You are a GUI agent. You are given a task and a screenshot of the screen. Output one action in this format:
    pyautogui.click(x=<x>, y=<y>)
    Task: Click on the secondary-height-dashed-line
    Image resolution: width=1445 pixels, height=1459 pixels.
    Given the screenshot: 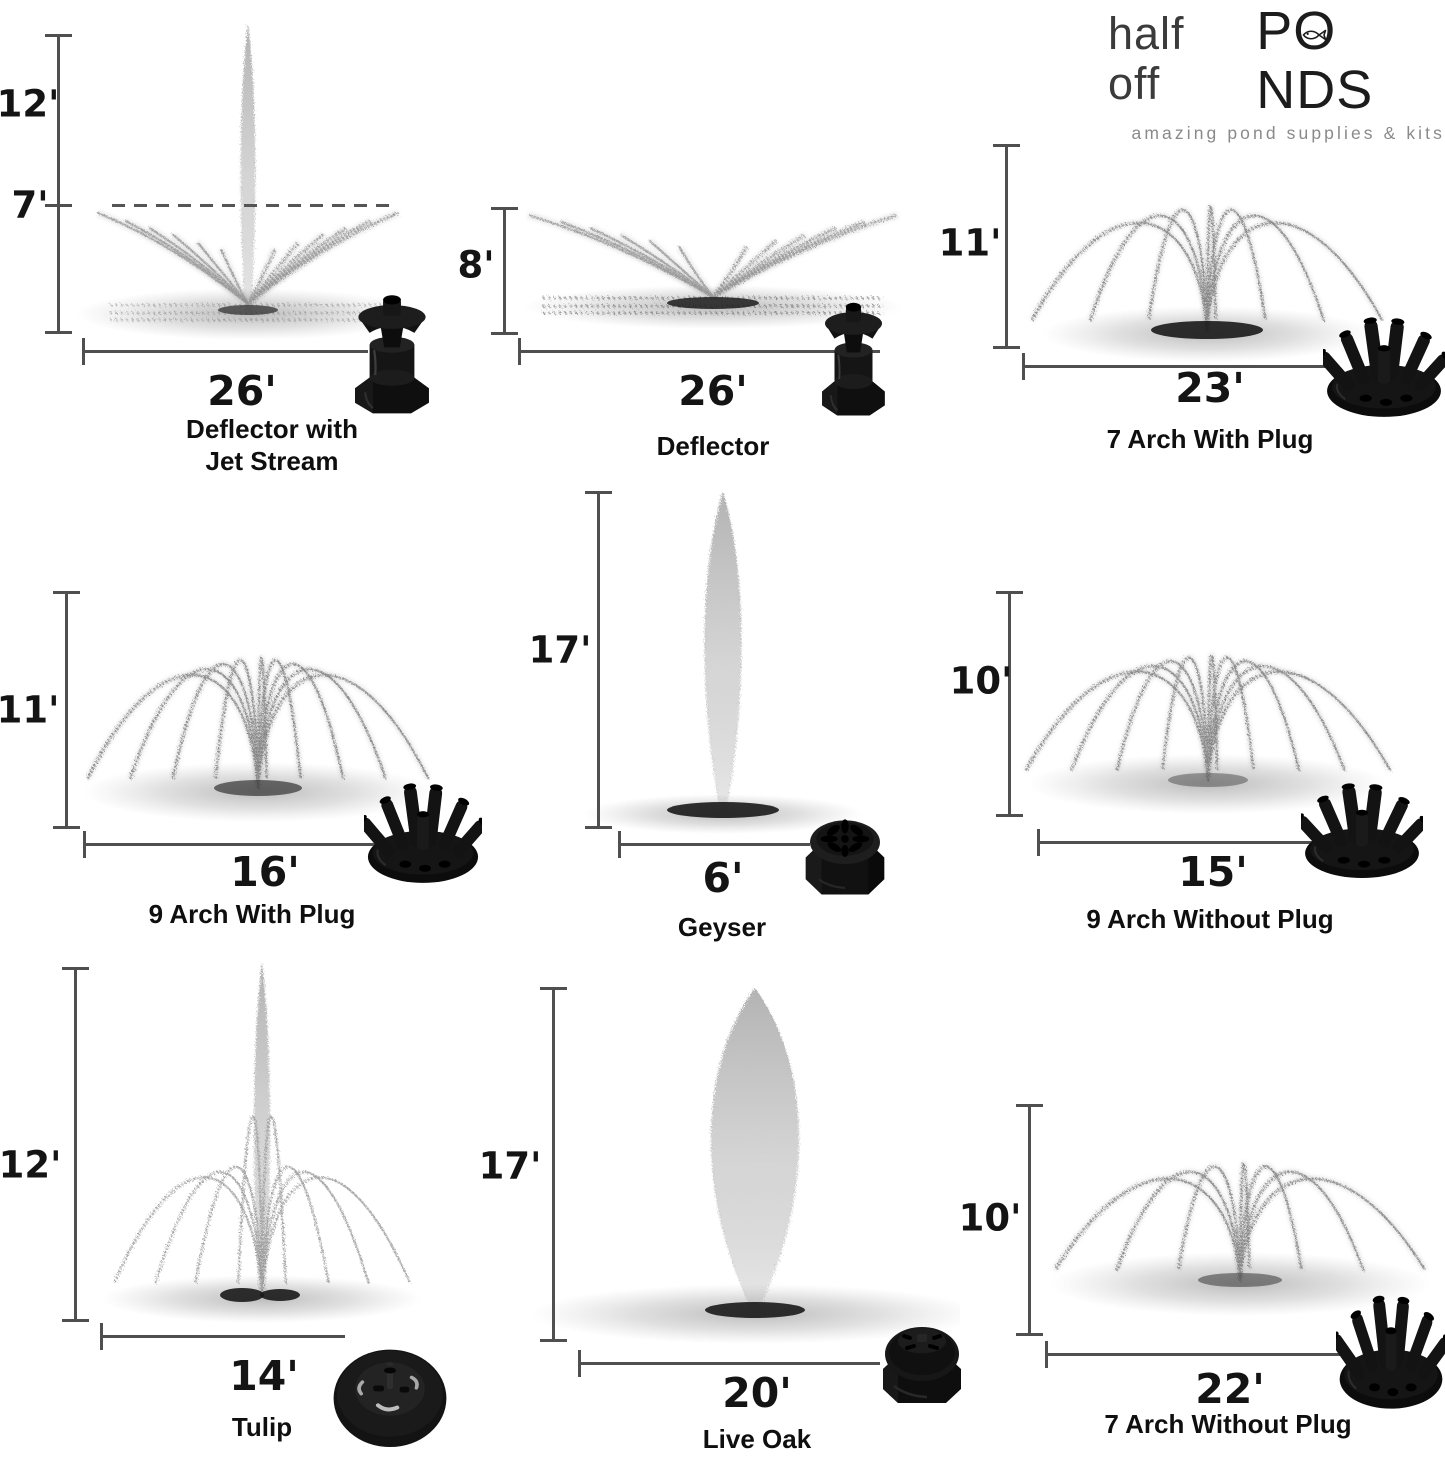 What is the action you would take?
    pyautogui.click(x=255, y=205)
    